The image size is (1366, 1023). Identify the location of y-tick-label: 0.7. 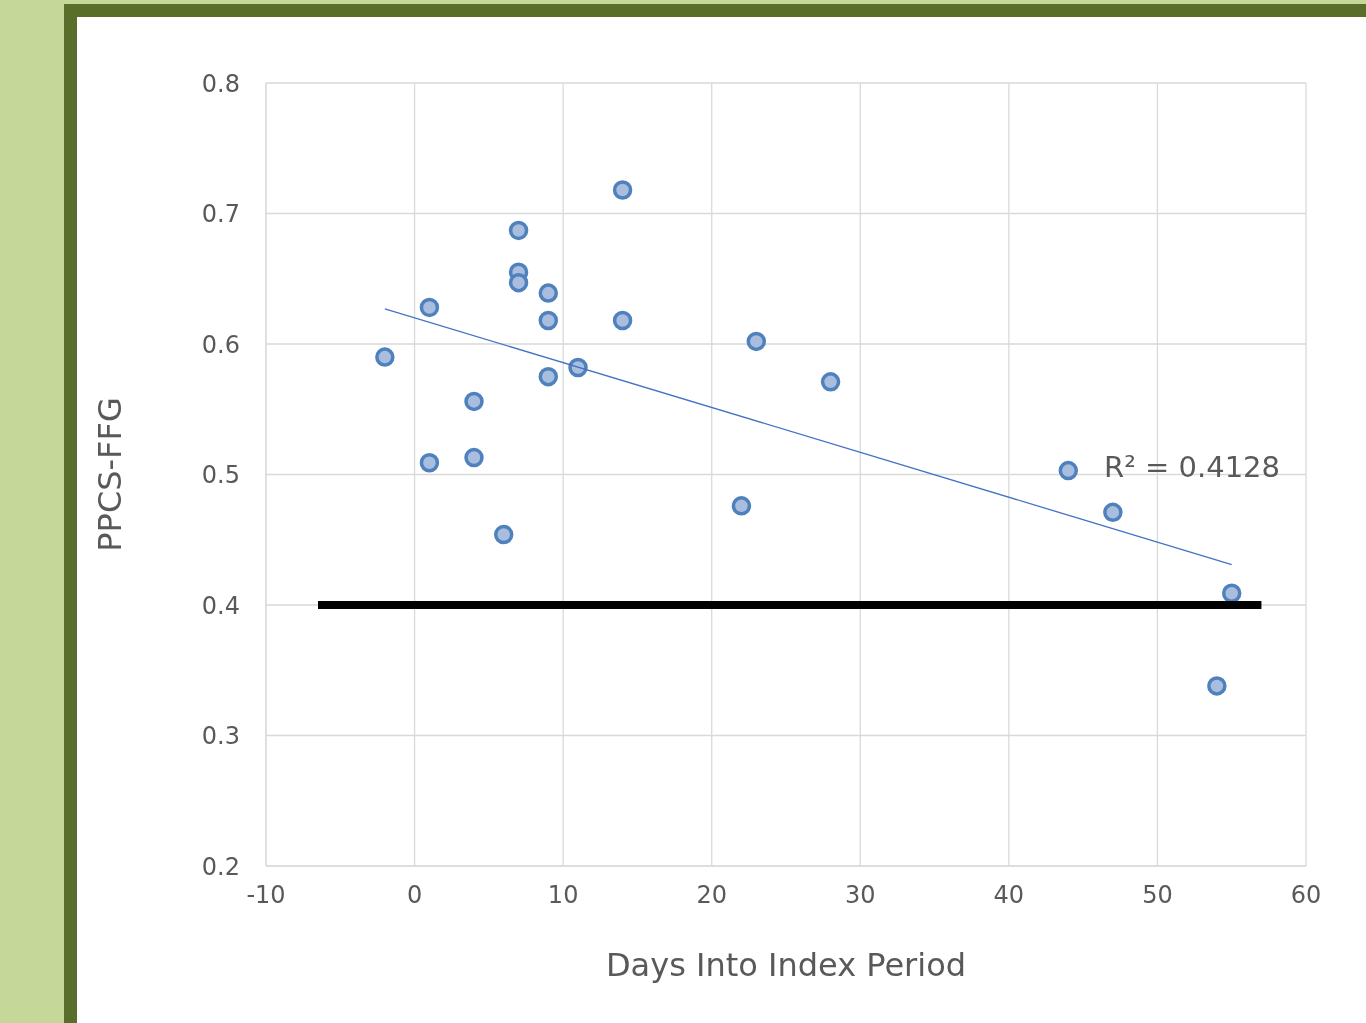
(220, 214).